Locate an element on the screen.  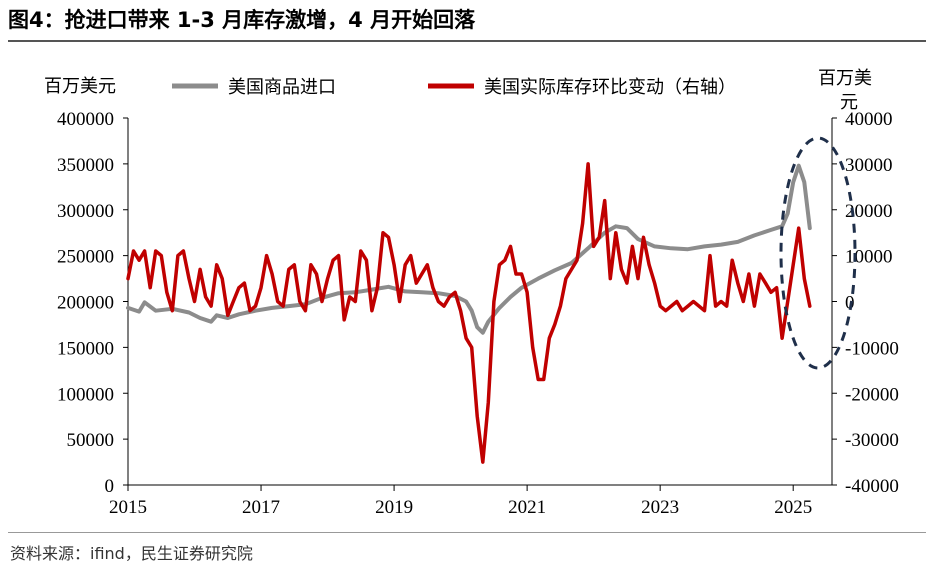
right-tick-label: 30000 is located at coordinates (869, 165).